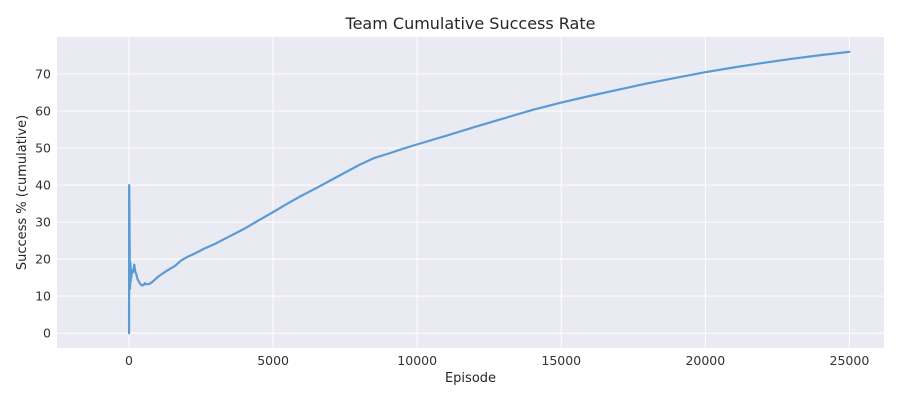 The height and width of the screenshot is (400, 900). Describe the element at coordinates (470, 23) in the screenshot. I see `chart-title: Team Cumulative Success Rate` at that location.